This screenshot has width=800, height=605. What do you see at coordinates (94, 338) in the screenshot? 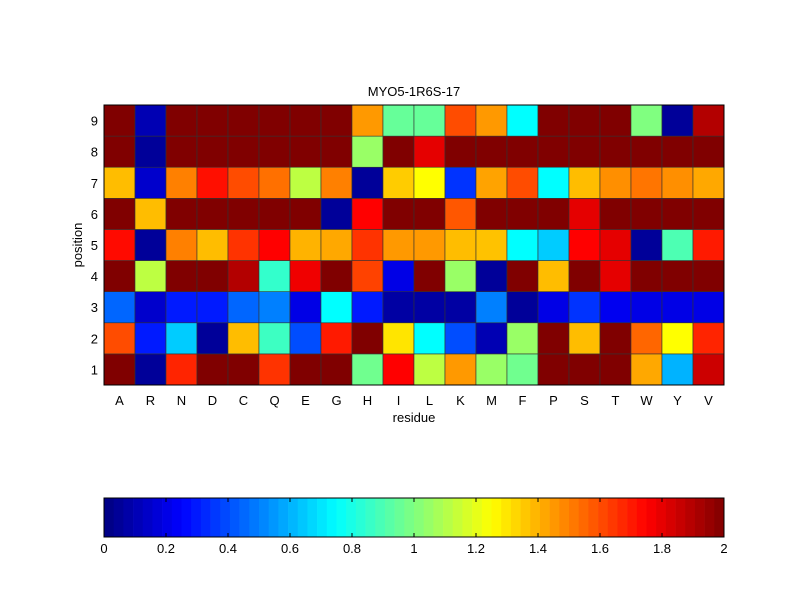
I see `y-tick-label: 2` at bounding box center [94, 338].